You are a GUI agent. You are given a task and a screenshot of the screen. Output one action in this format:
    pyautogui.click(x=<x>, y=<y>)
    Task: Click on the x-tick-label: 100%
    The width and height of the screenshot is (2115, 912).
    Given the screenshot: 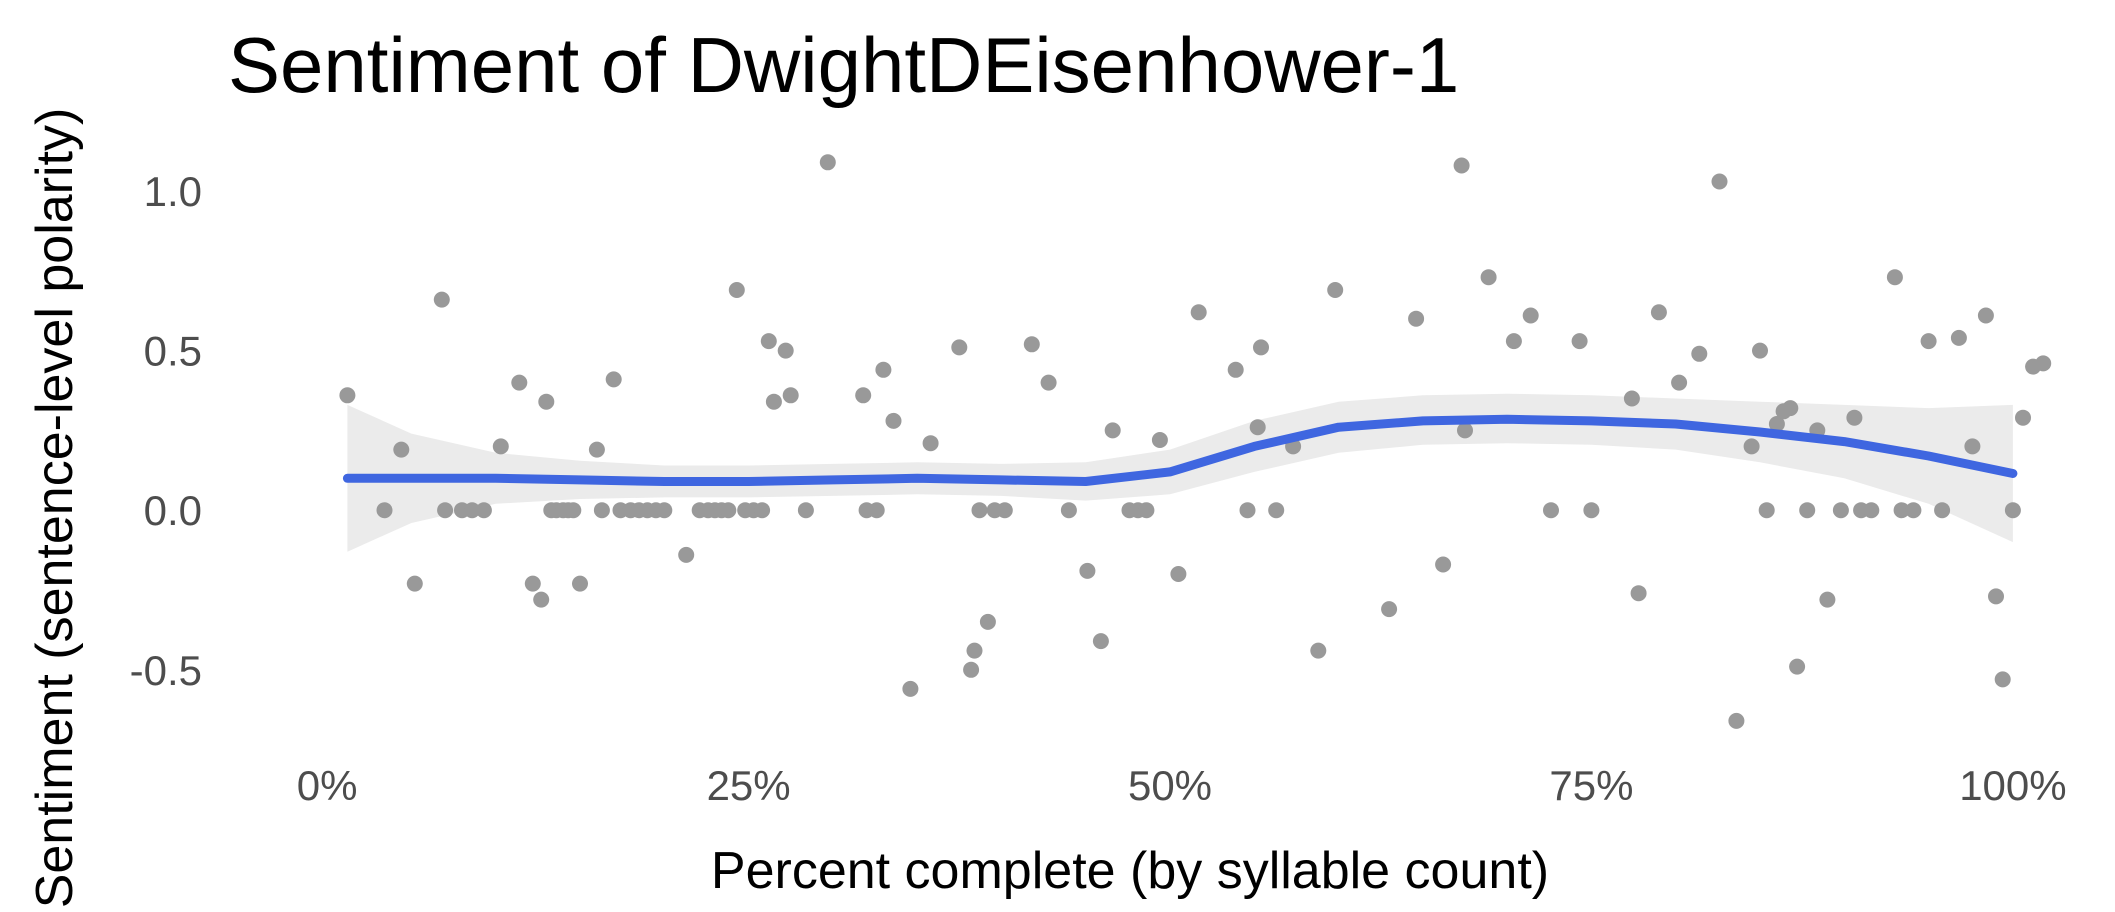 What is the action you would take?
    pyautogui.click(x=2012, y=785)
    